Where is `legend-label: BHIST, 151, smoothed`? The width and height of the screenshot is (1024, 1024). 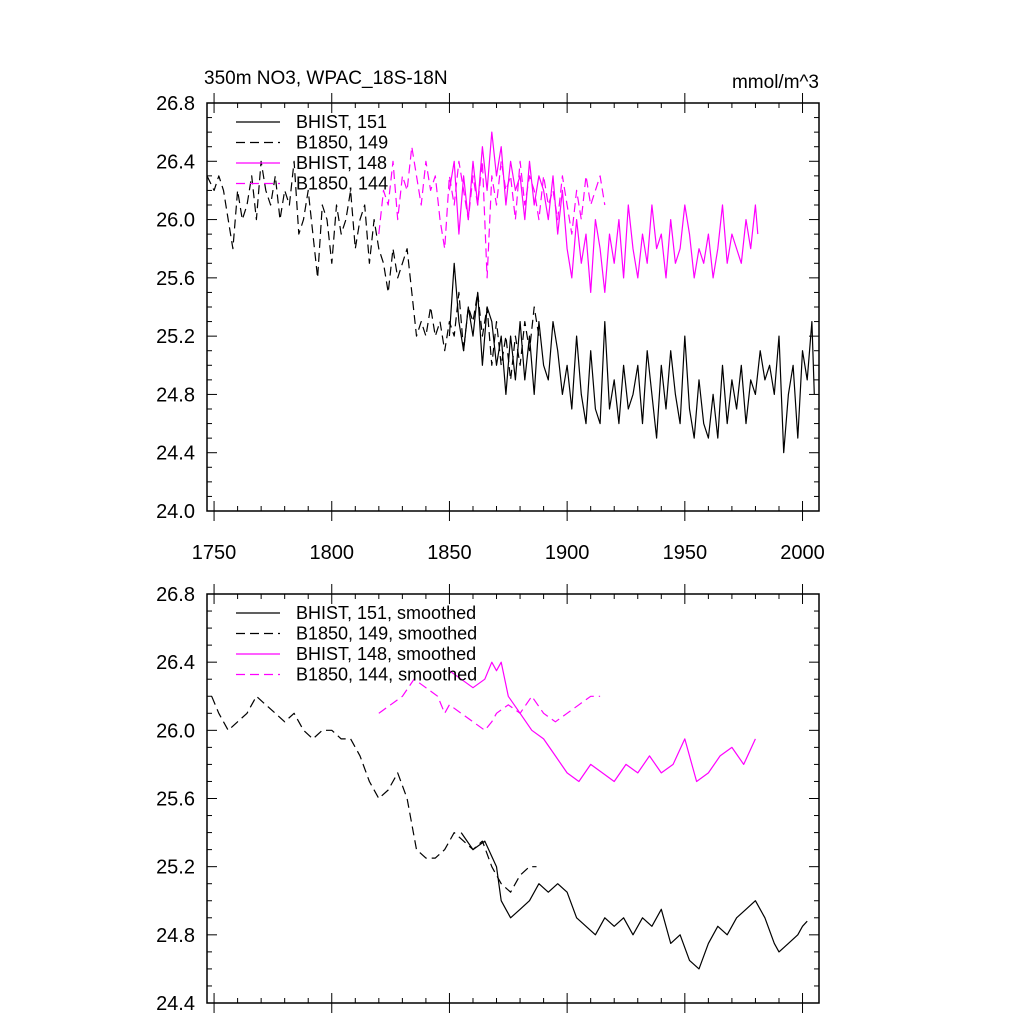
legend-label: BHIST, 151, smoothed is located at coordinates (386, 613).